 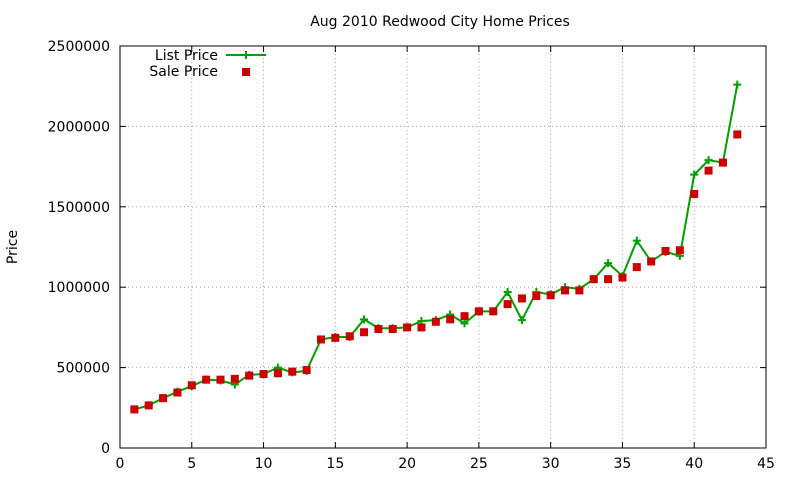 I want to click on legend: List Price Sale Price, so click(x=207, y=64).